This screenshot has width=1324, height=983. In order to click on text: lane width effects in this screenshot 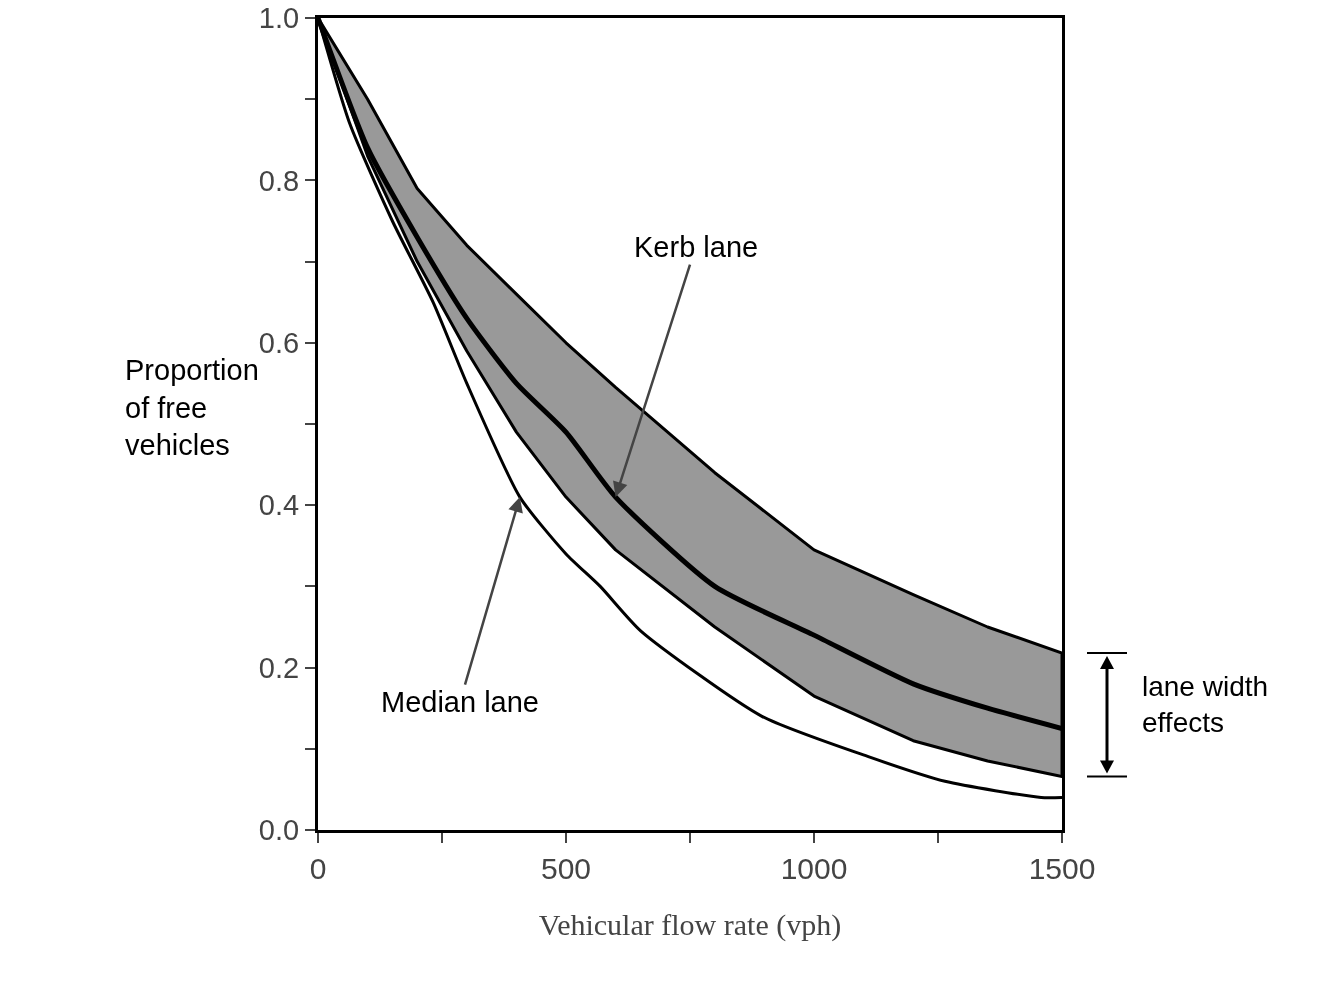, I will do `click(1205, 705)`.